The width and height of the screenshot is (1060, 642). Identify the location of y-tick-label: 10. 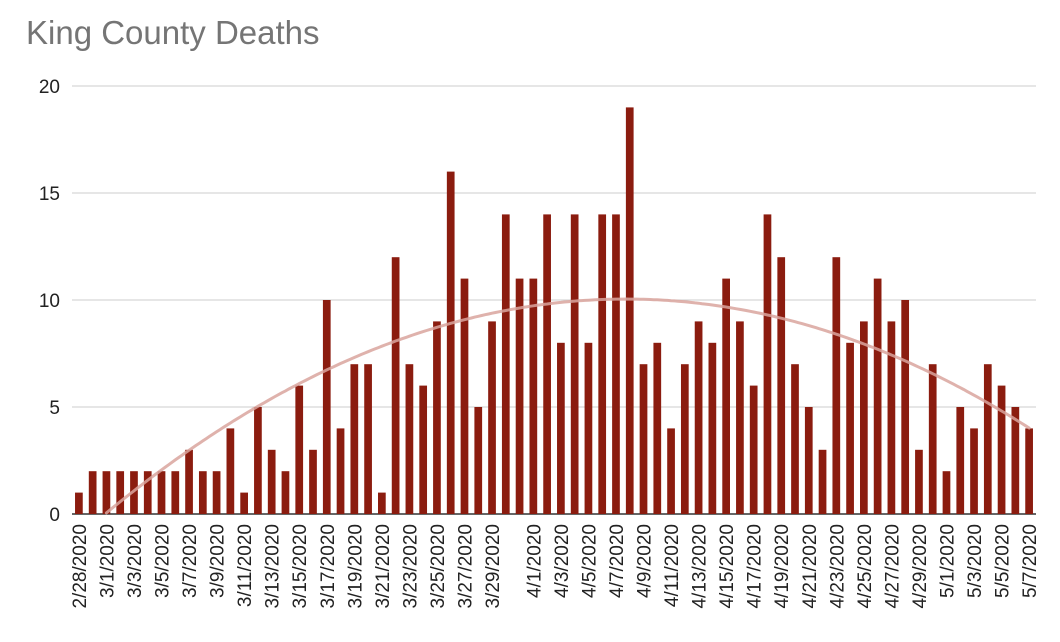
(49, 301).